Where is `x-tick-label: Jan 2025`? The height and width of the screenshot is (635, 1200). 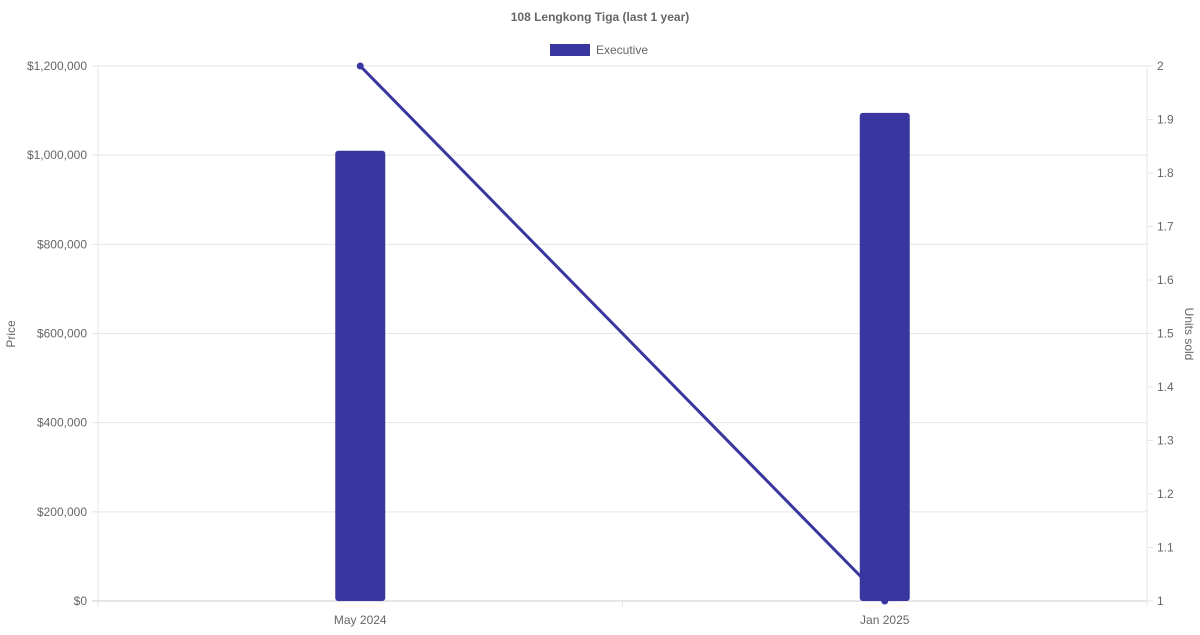 x-tick-label: Jan 2025 is located at coordinates (885, 620).